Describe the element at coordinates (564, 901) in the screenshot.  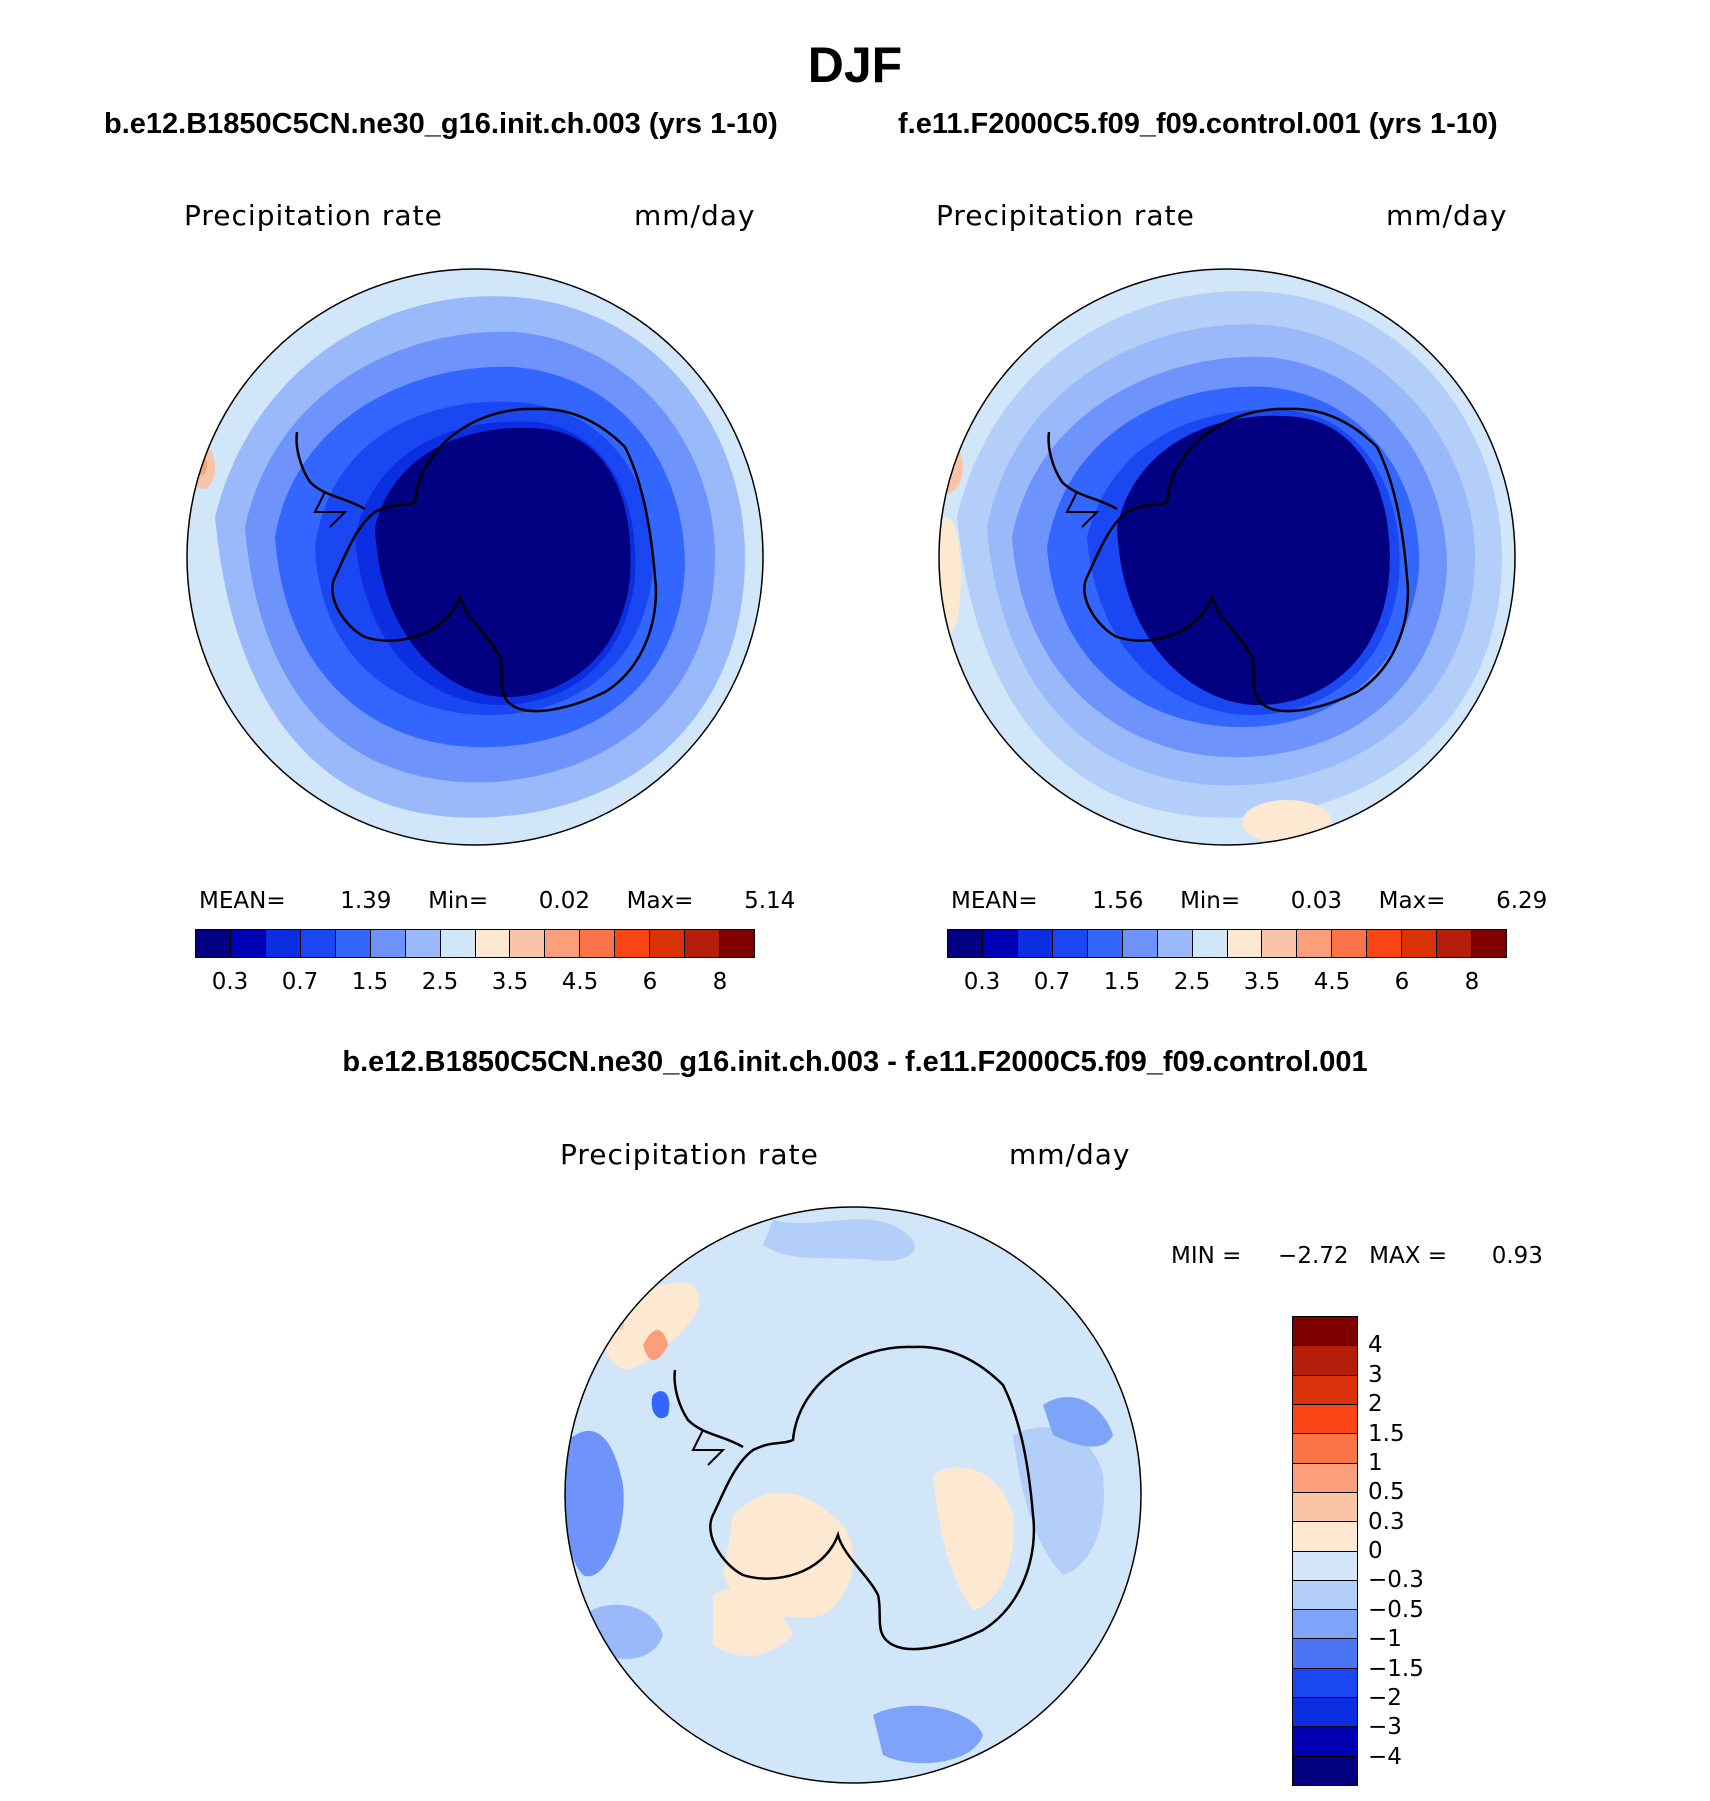
I see `left-min-value: 0.02` at that location.